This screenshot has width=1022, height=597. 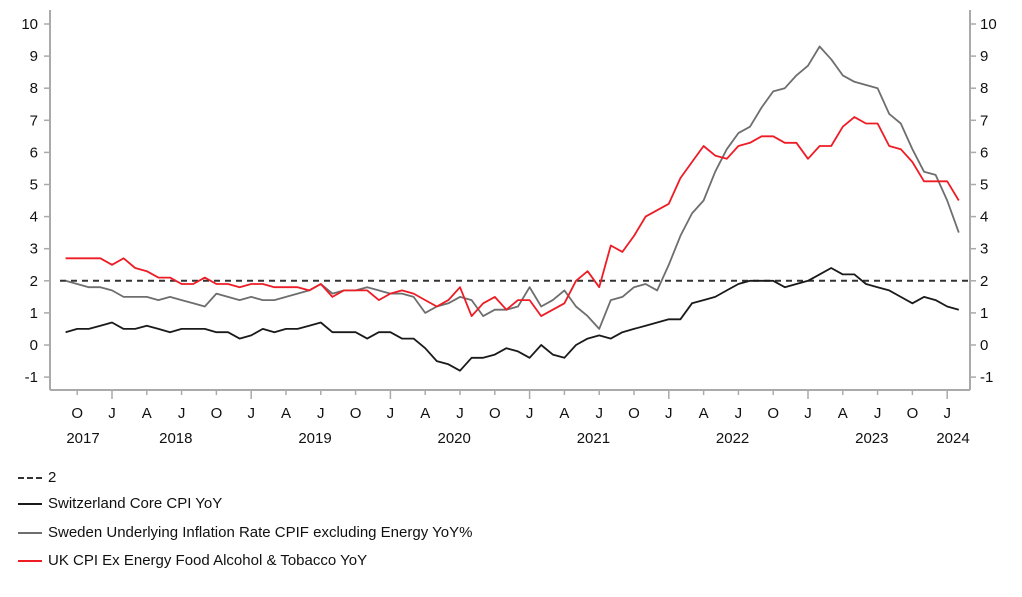 I want to click on legend-label-switzerland: Switzerland Core CPI YoY, so click(x=135, y=503).